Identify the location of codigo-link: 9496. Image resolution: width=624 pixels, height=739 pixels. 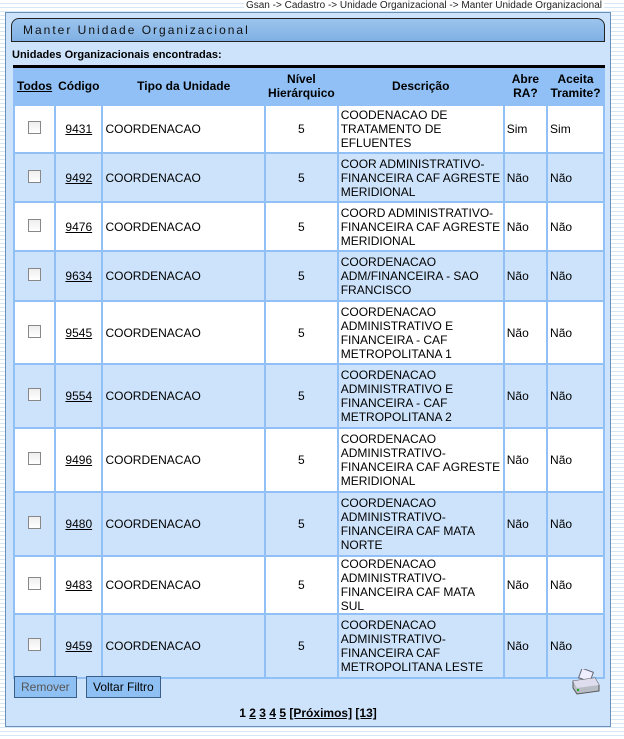
(79, 460).